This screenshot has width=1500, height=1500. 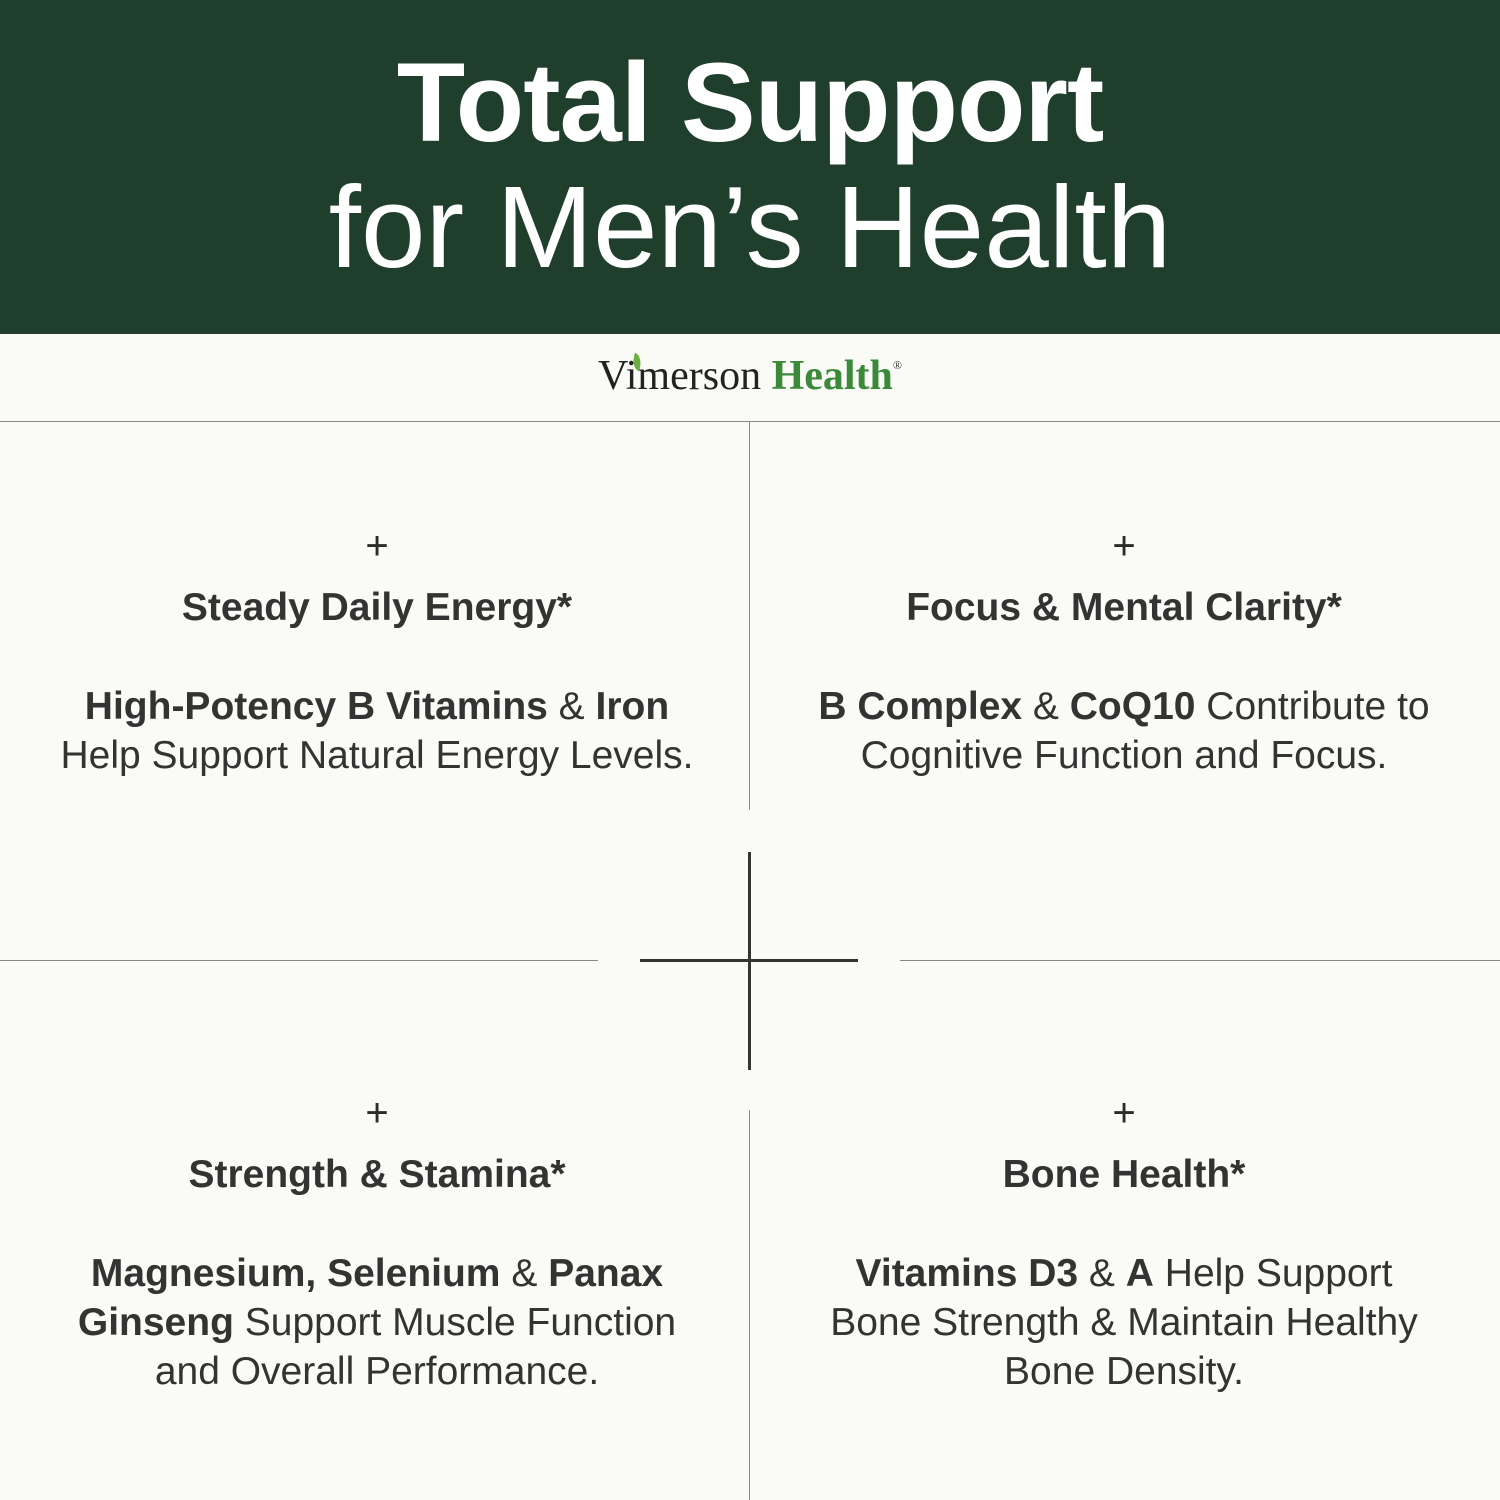 I want to click on description-line: Vitamins D3 & A Help Support, so click(x=1124, y=1273).